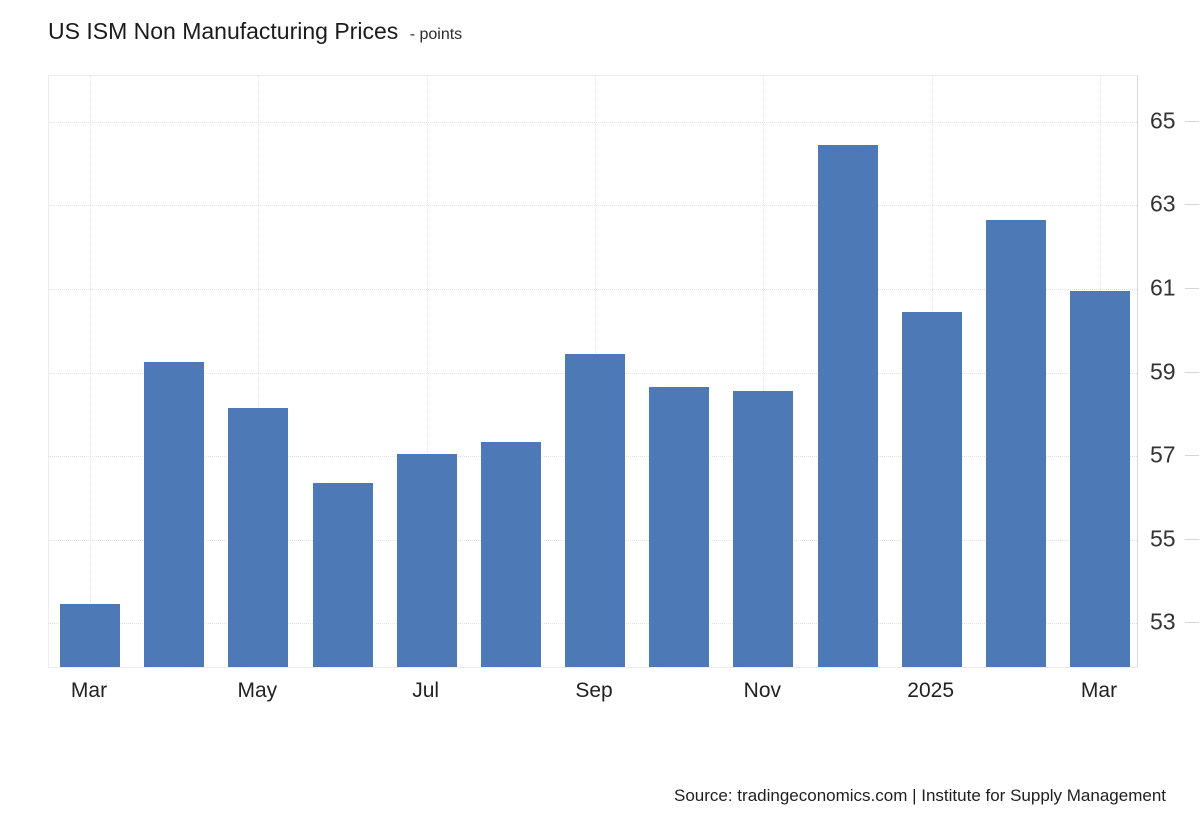 The height and width of the screenshot is (820, 1200). I want to click on chart-header: US ISM Non Manufacturing Prices - points, so click(255, 31).